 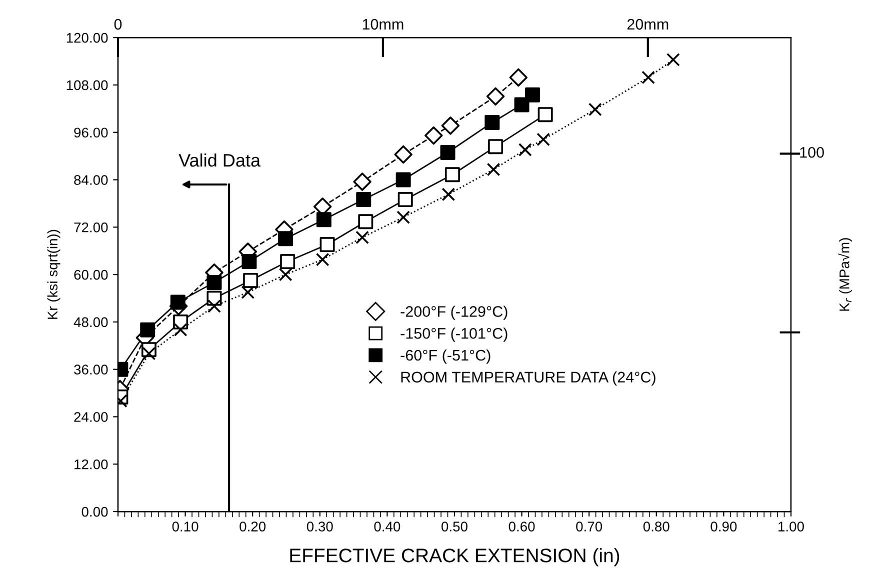 What do you see at coordinates (454, 313) in the screenshot?
I see `legend-label: -200°F (-129°C)` at bounding box center [454, 313].